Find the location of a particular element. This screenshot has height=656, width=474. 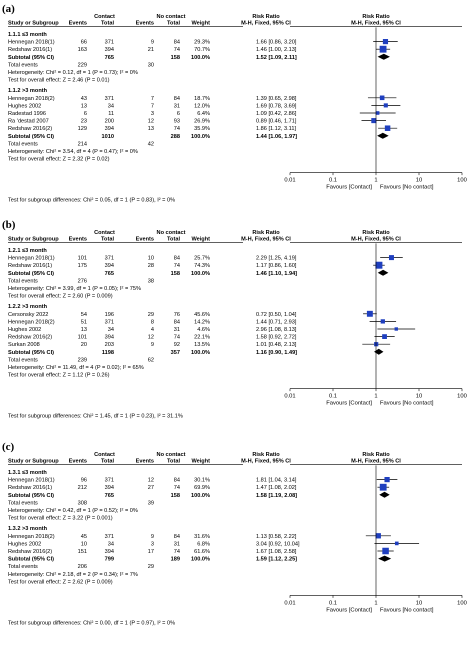

x-axis-tick-label: 0.1 is located at coordinates (333, 181).